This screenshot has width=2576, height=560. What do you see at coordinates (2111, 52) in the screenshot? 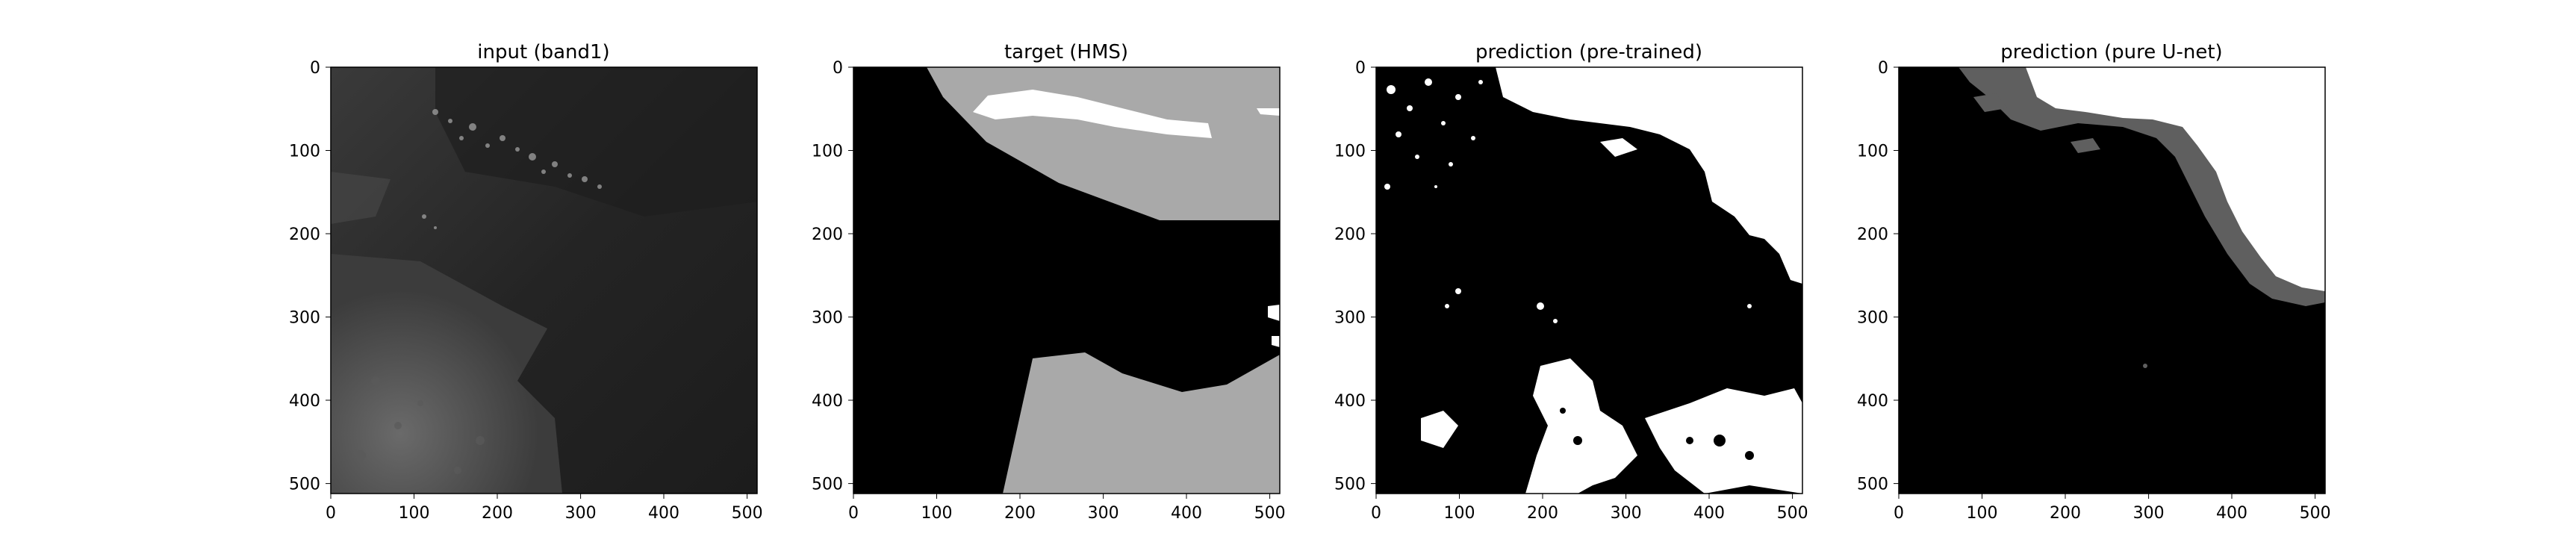
I see `panel-title: prediction (pure U-net)` at bounding box center [2111, 52].